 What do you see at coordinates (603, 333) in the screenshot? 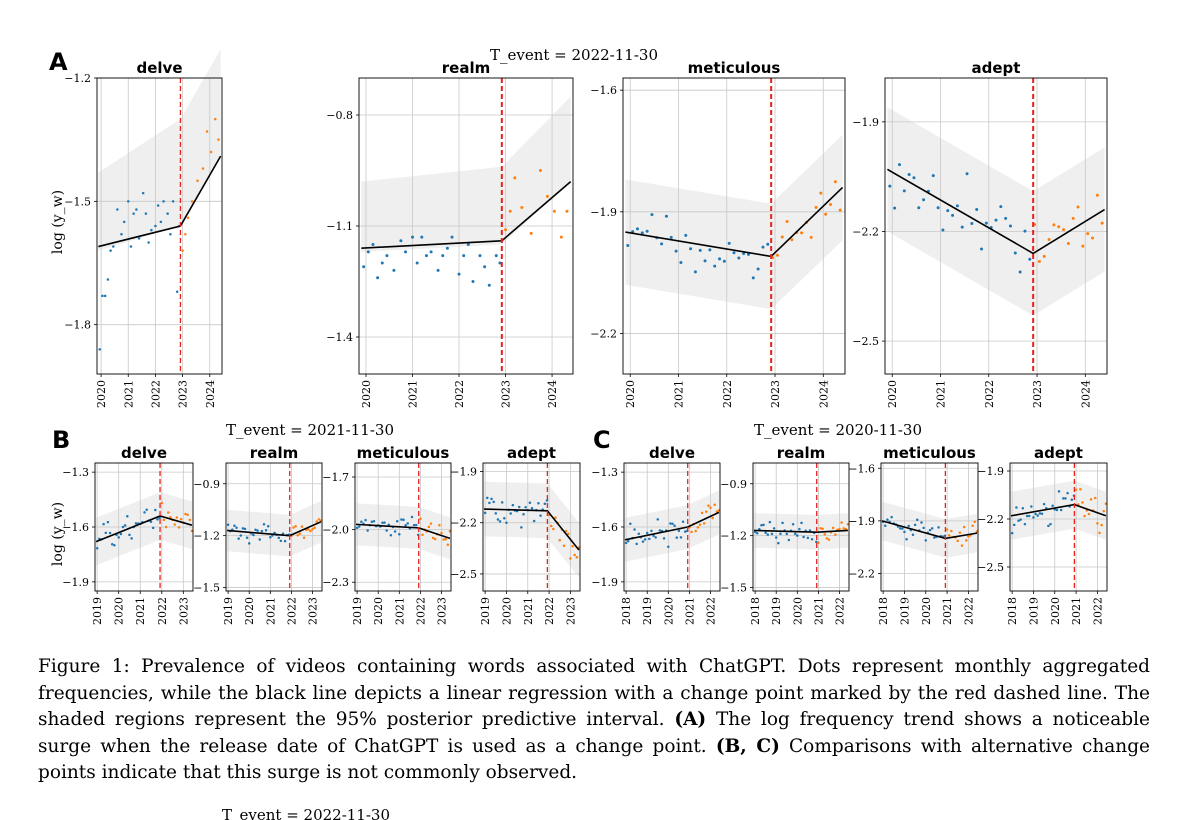
I see `y-tick-label: −2.2` at bounding box center [603, 333].